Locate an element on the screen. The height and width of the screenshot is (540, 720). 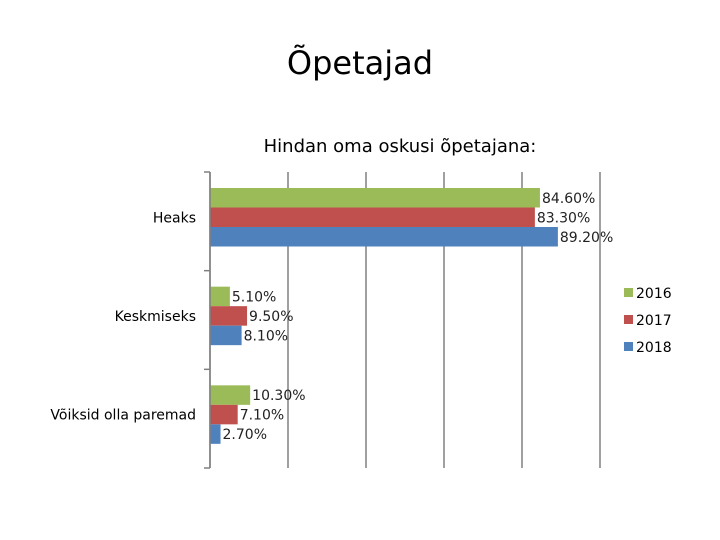
data-label-2016-0: 84.60% is located at coordinates (568, 199).